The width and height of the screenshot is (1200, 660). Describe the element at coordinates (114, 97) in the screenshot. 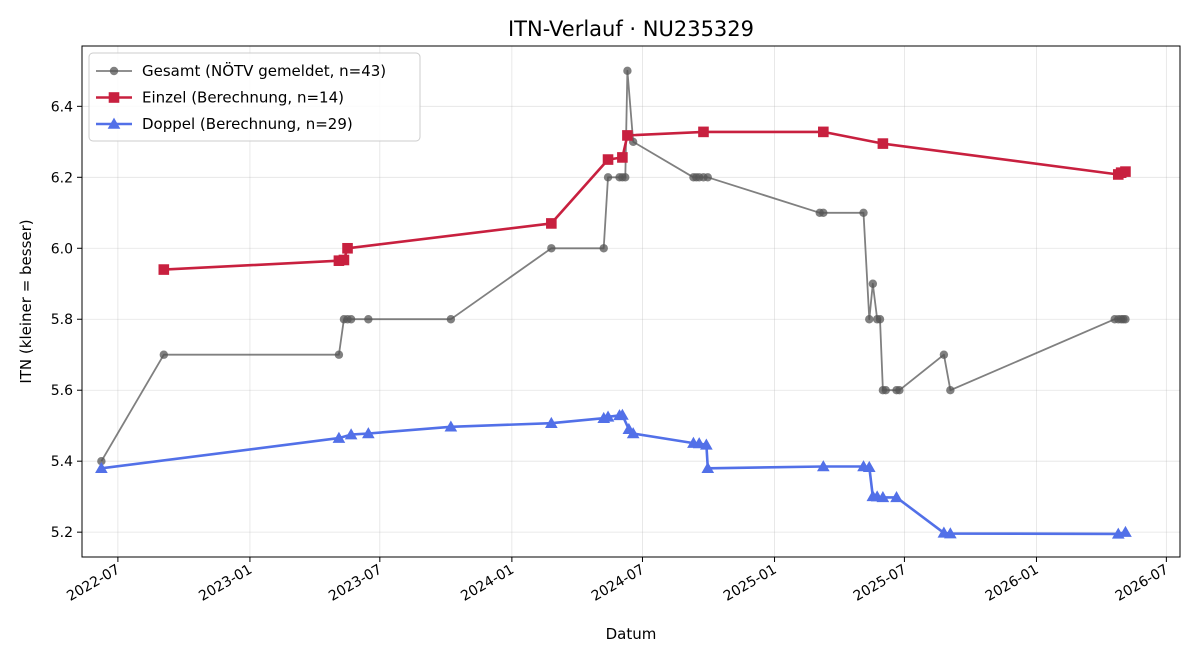

I see `legend-marker-einzel` at that location.